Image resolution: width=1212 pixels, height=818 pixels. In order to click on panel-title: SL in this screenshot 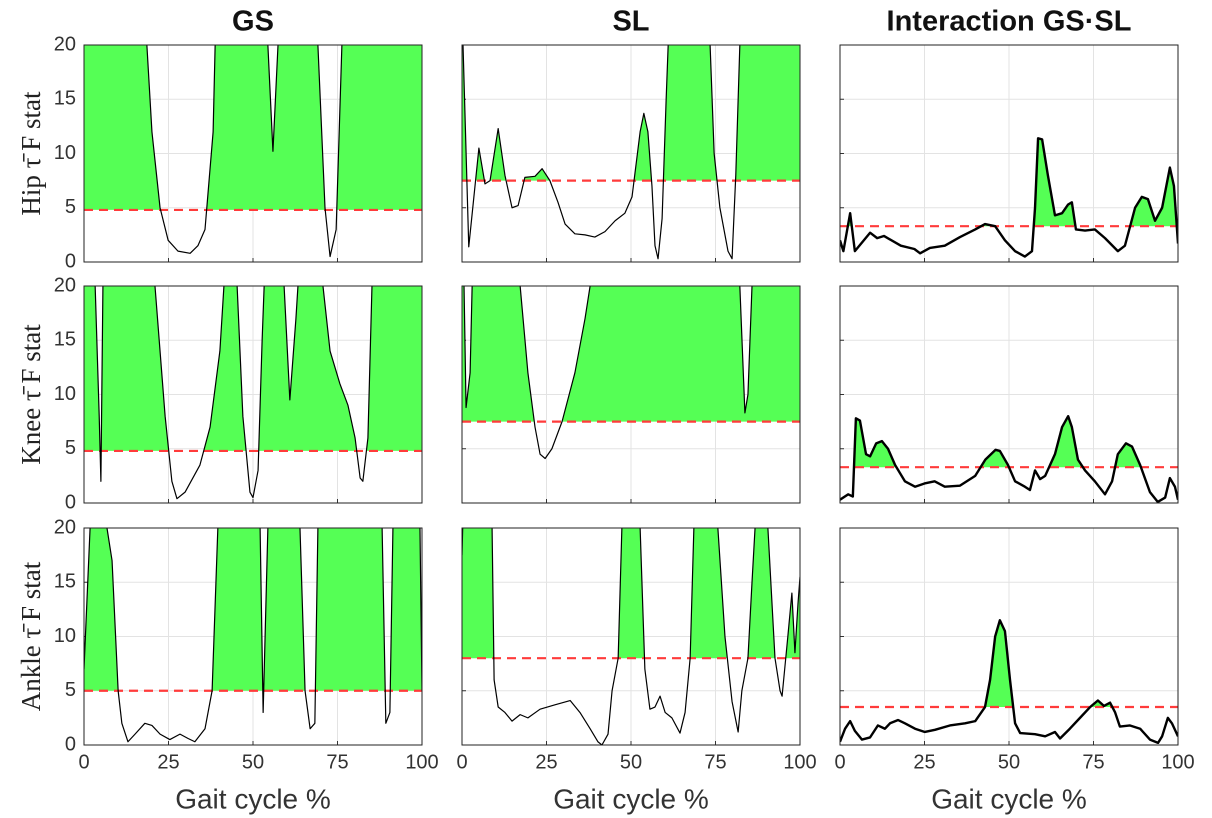, I will do `click(630, 22)`.